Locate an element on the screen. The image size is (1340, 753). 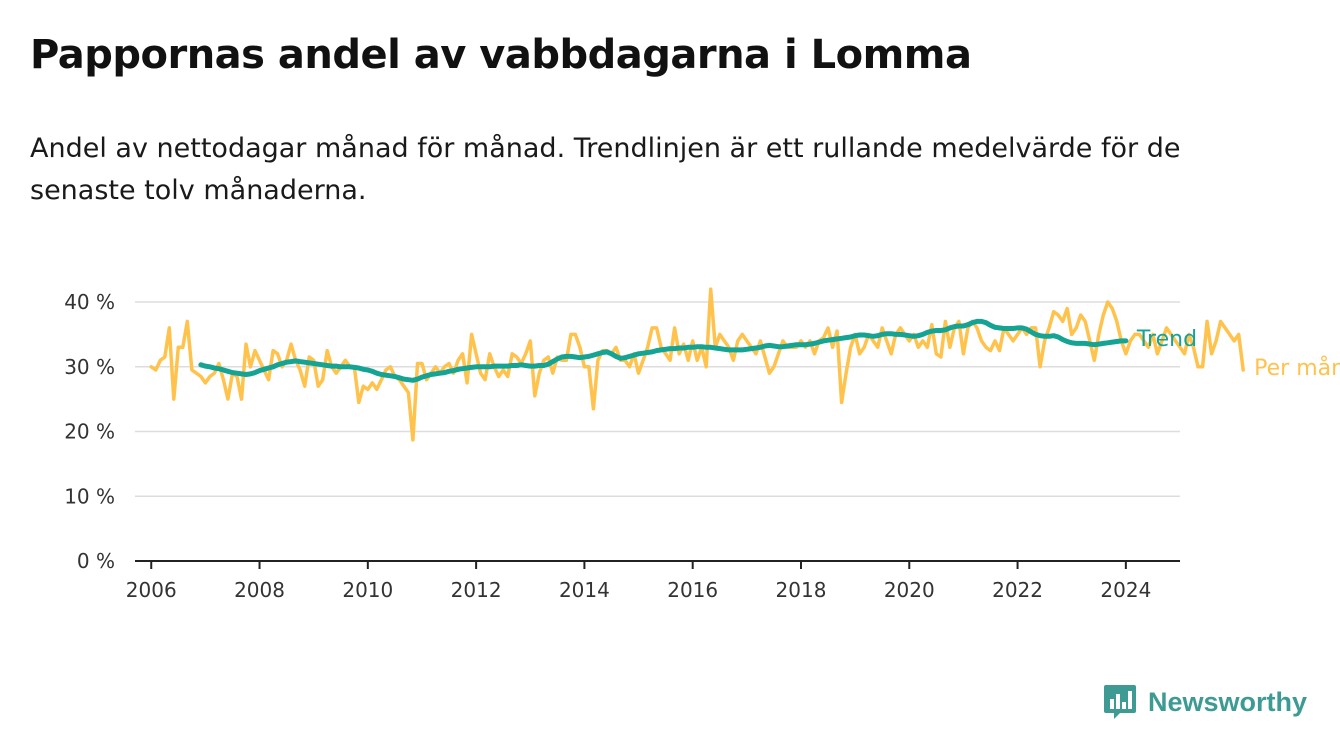
brand-logo: Newsworthy is located at coordinates (1204, 702).